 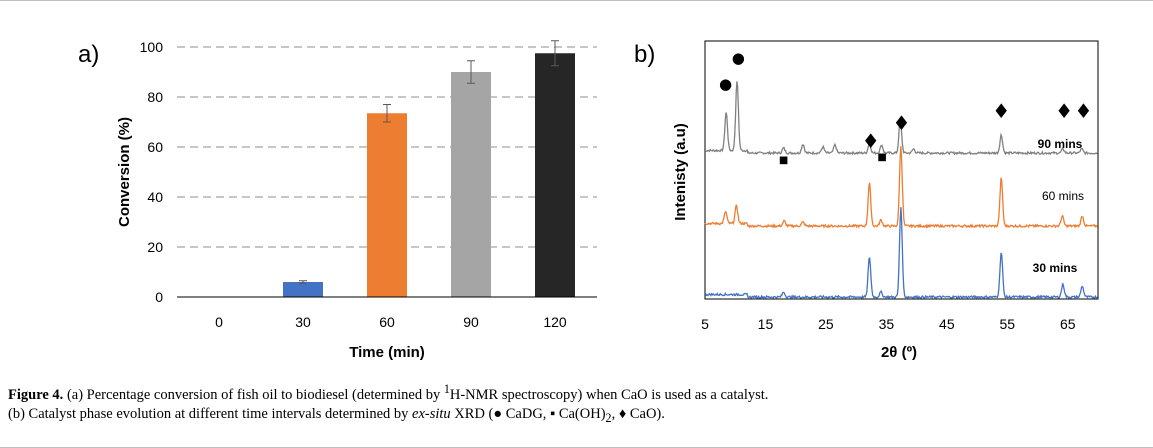 What do you see at coordinates (766, 324) in the screenshot?
I see `x-tick-label: 15` at bounding box center [766, 324].